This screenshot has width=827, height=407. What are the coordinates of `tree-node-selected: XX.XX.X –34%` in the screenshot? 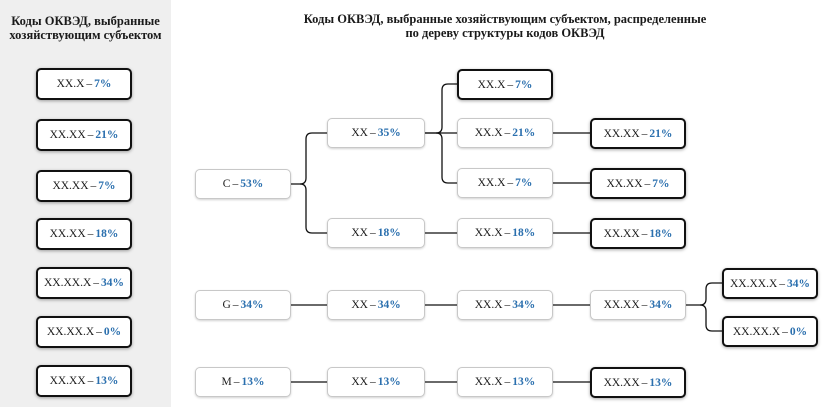 It's located at (770, 283).